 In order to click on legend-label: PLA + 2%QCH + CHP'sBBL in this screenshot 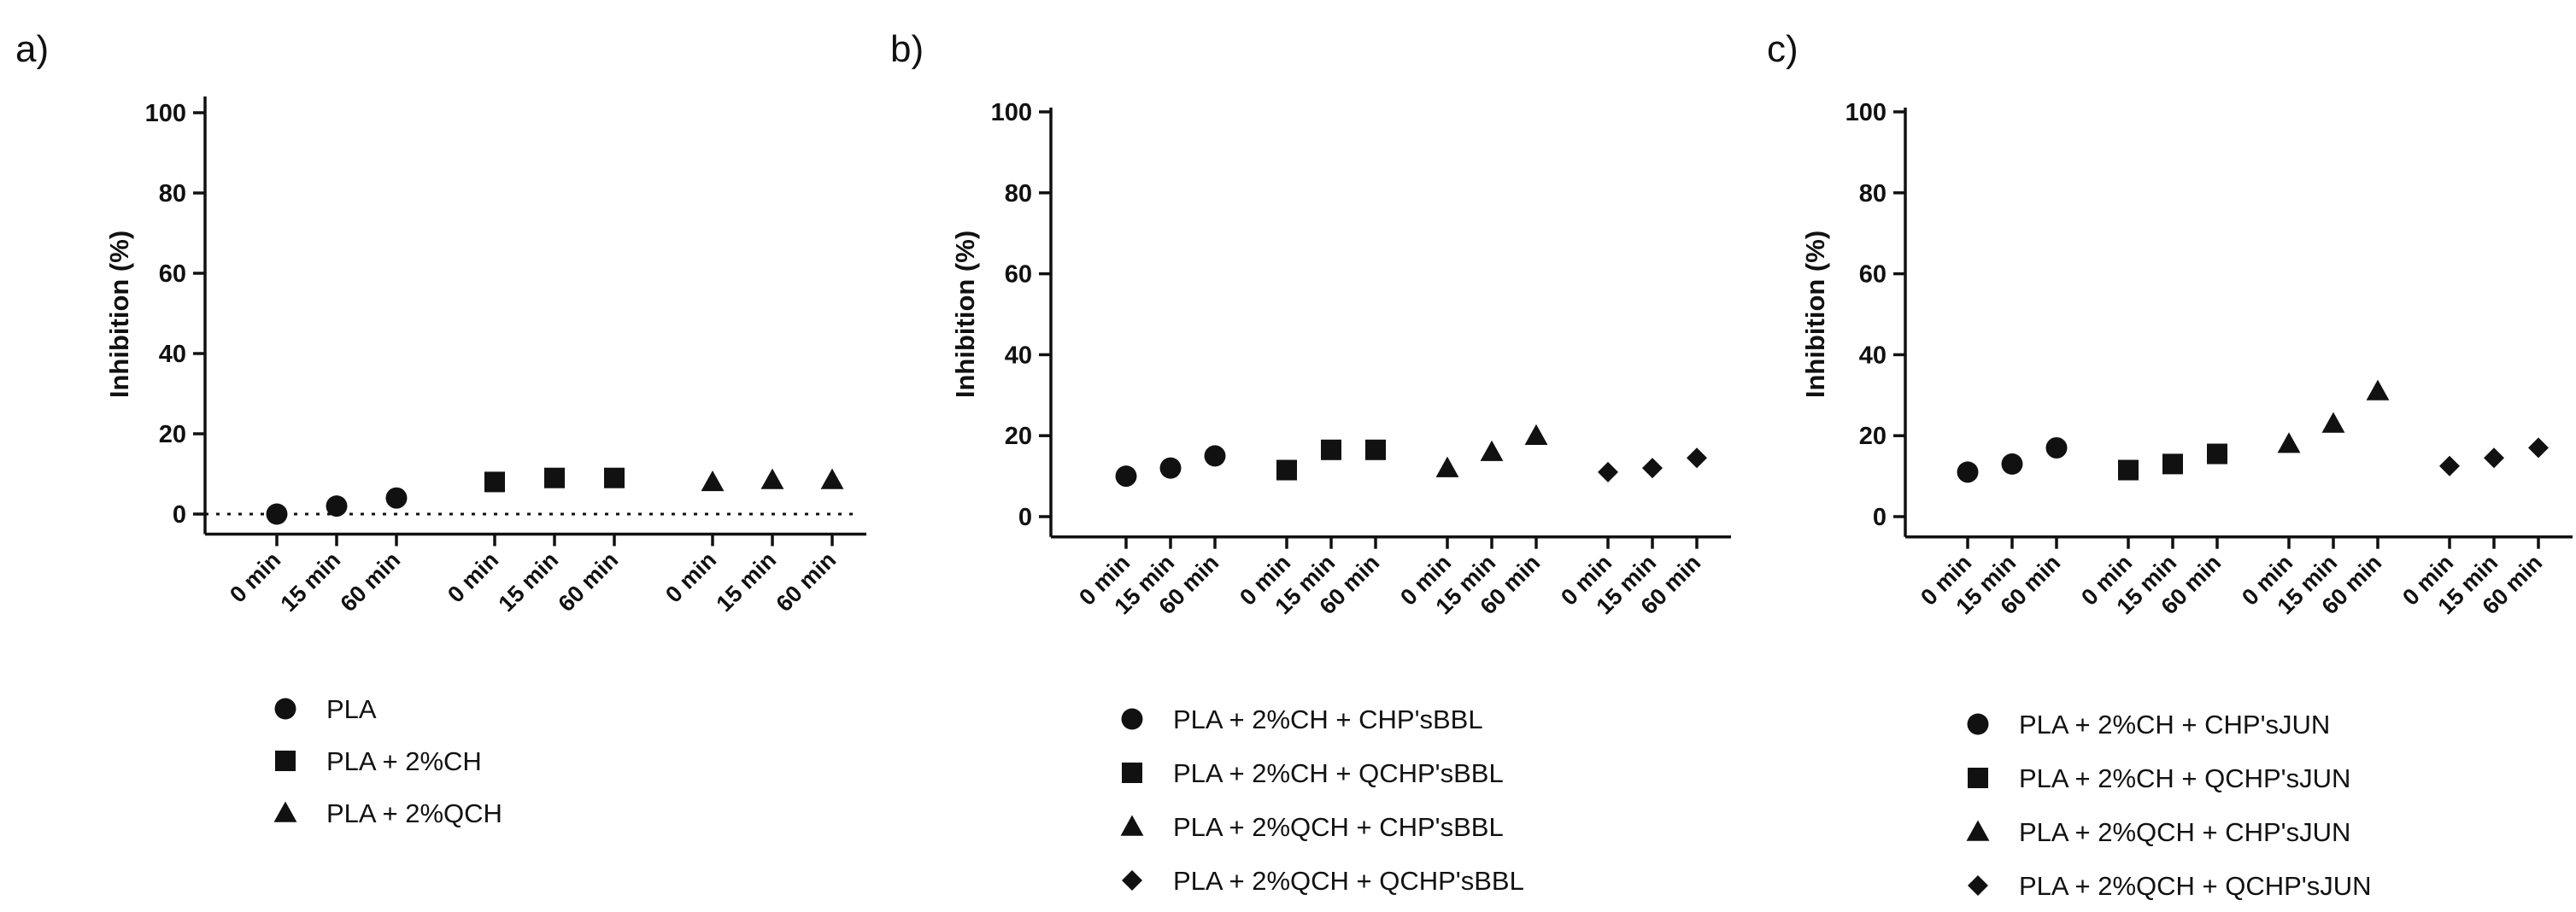, I will do `click(1338, 827)`.